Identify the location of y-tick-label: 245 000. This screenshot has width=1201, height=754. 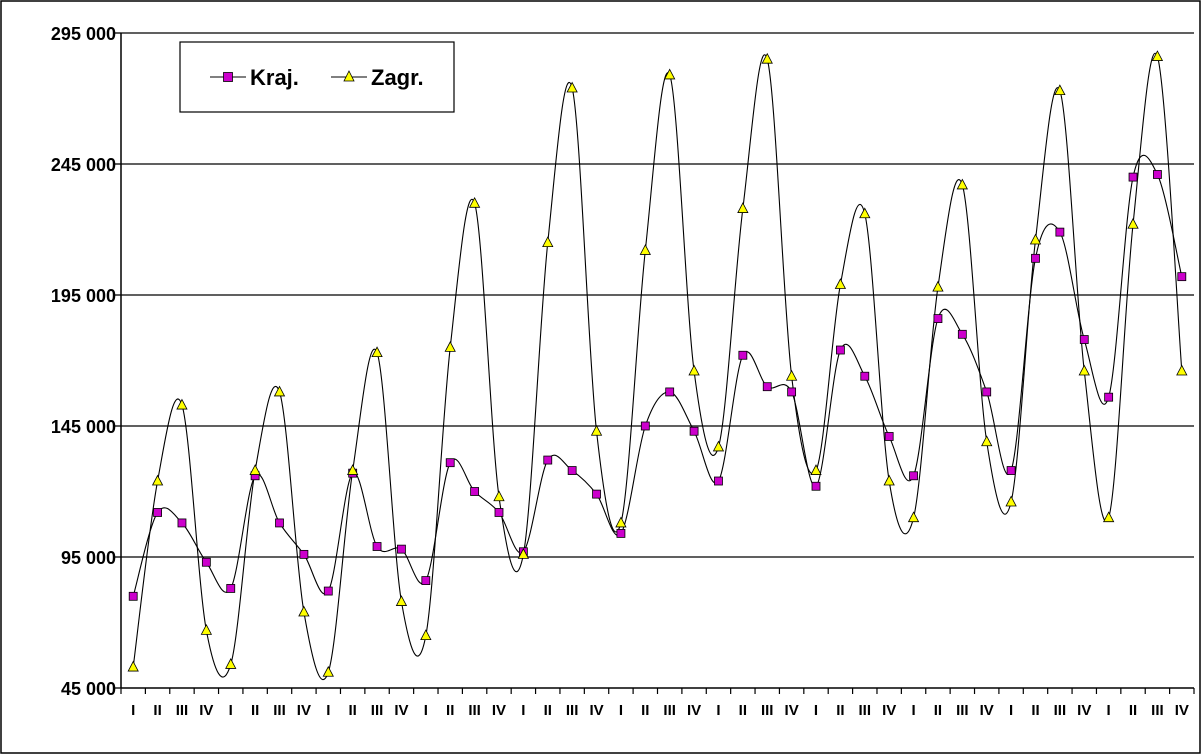
(83, 165).